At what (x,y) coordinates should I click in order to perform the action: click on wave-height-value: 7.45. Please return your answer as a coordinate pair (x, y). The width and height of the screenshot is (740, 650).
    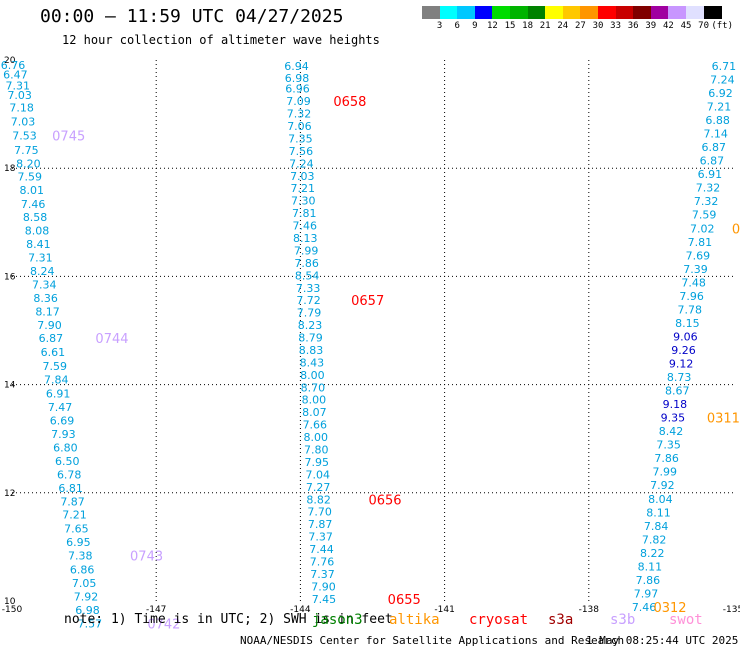
    Looking at the image, I should click on (324, 599).